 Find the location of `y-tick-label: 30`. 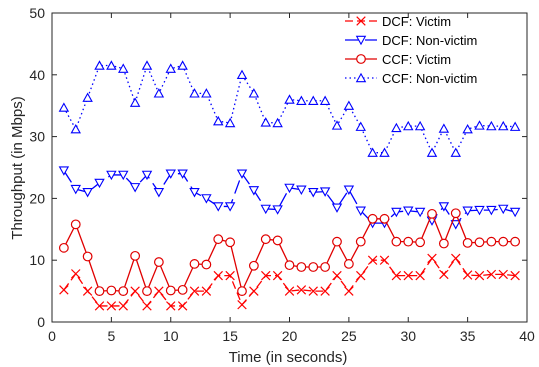

y-tick-label: 30 is located at coordinates (37, 137).